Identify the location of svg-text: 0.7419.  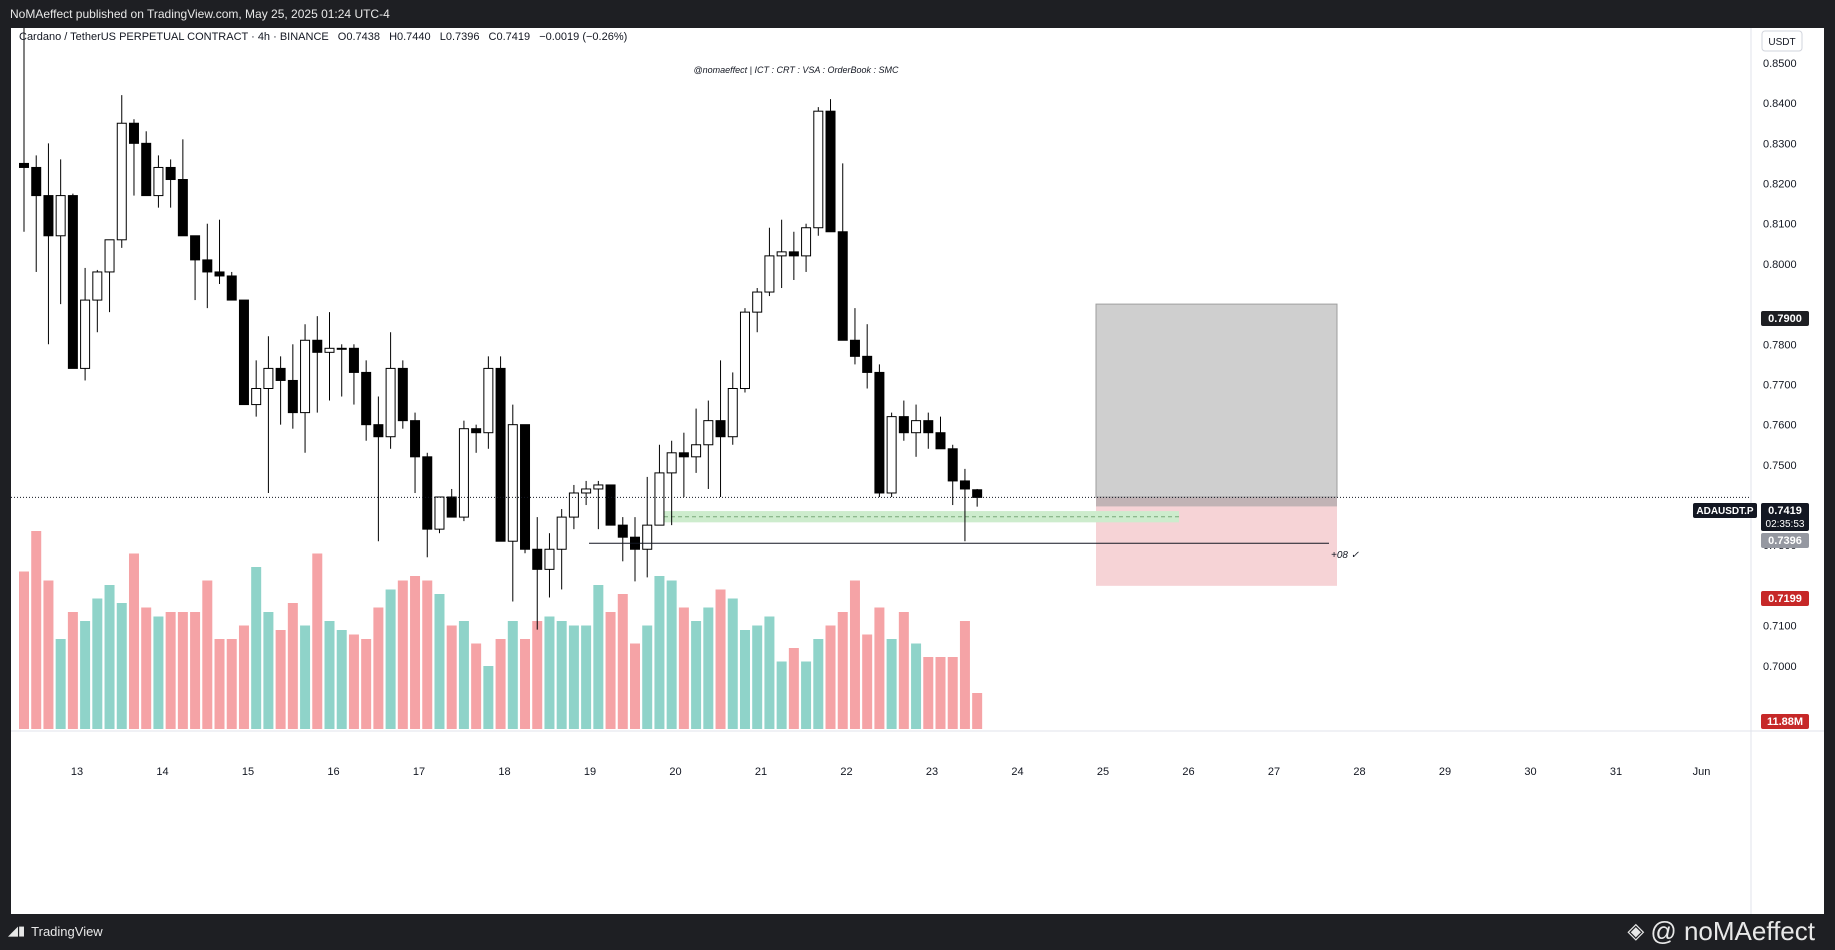
(1785, 511).